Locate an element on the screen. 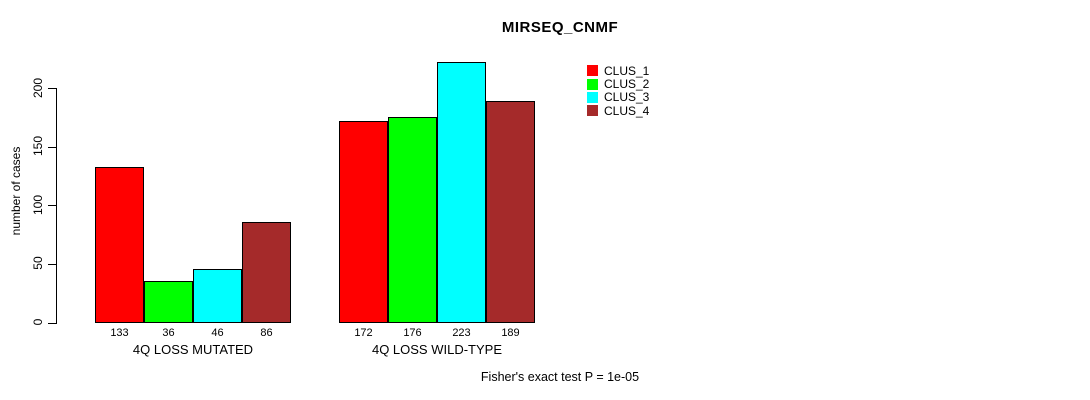 The image size is (1090, 400). bar-value-clus_2-group2: 176 is located at coordinates (412, 333).